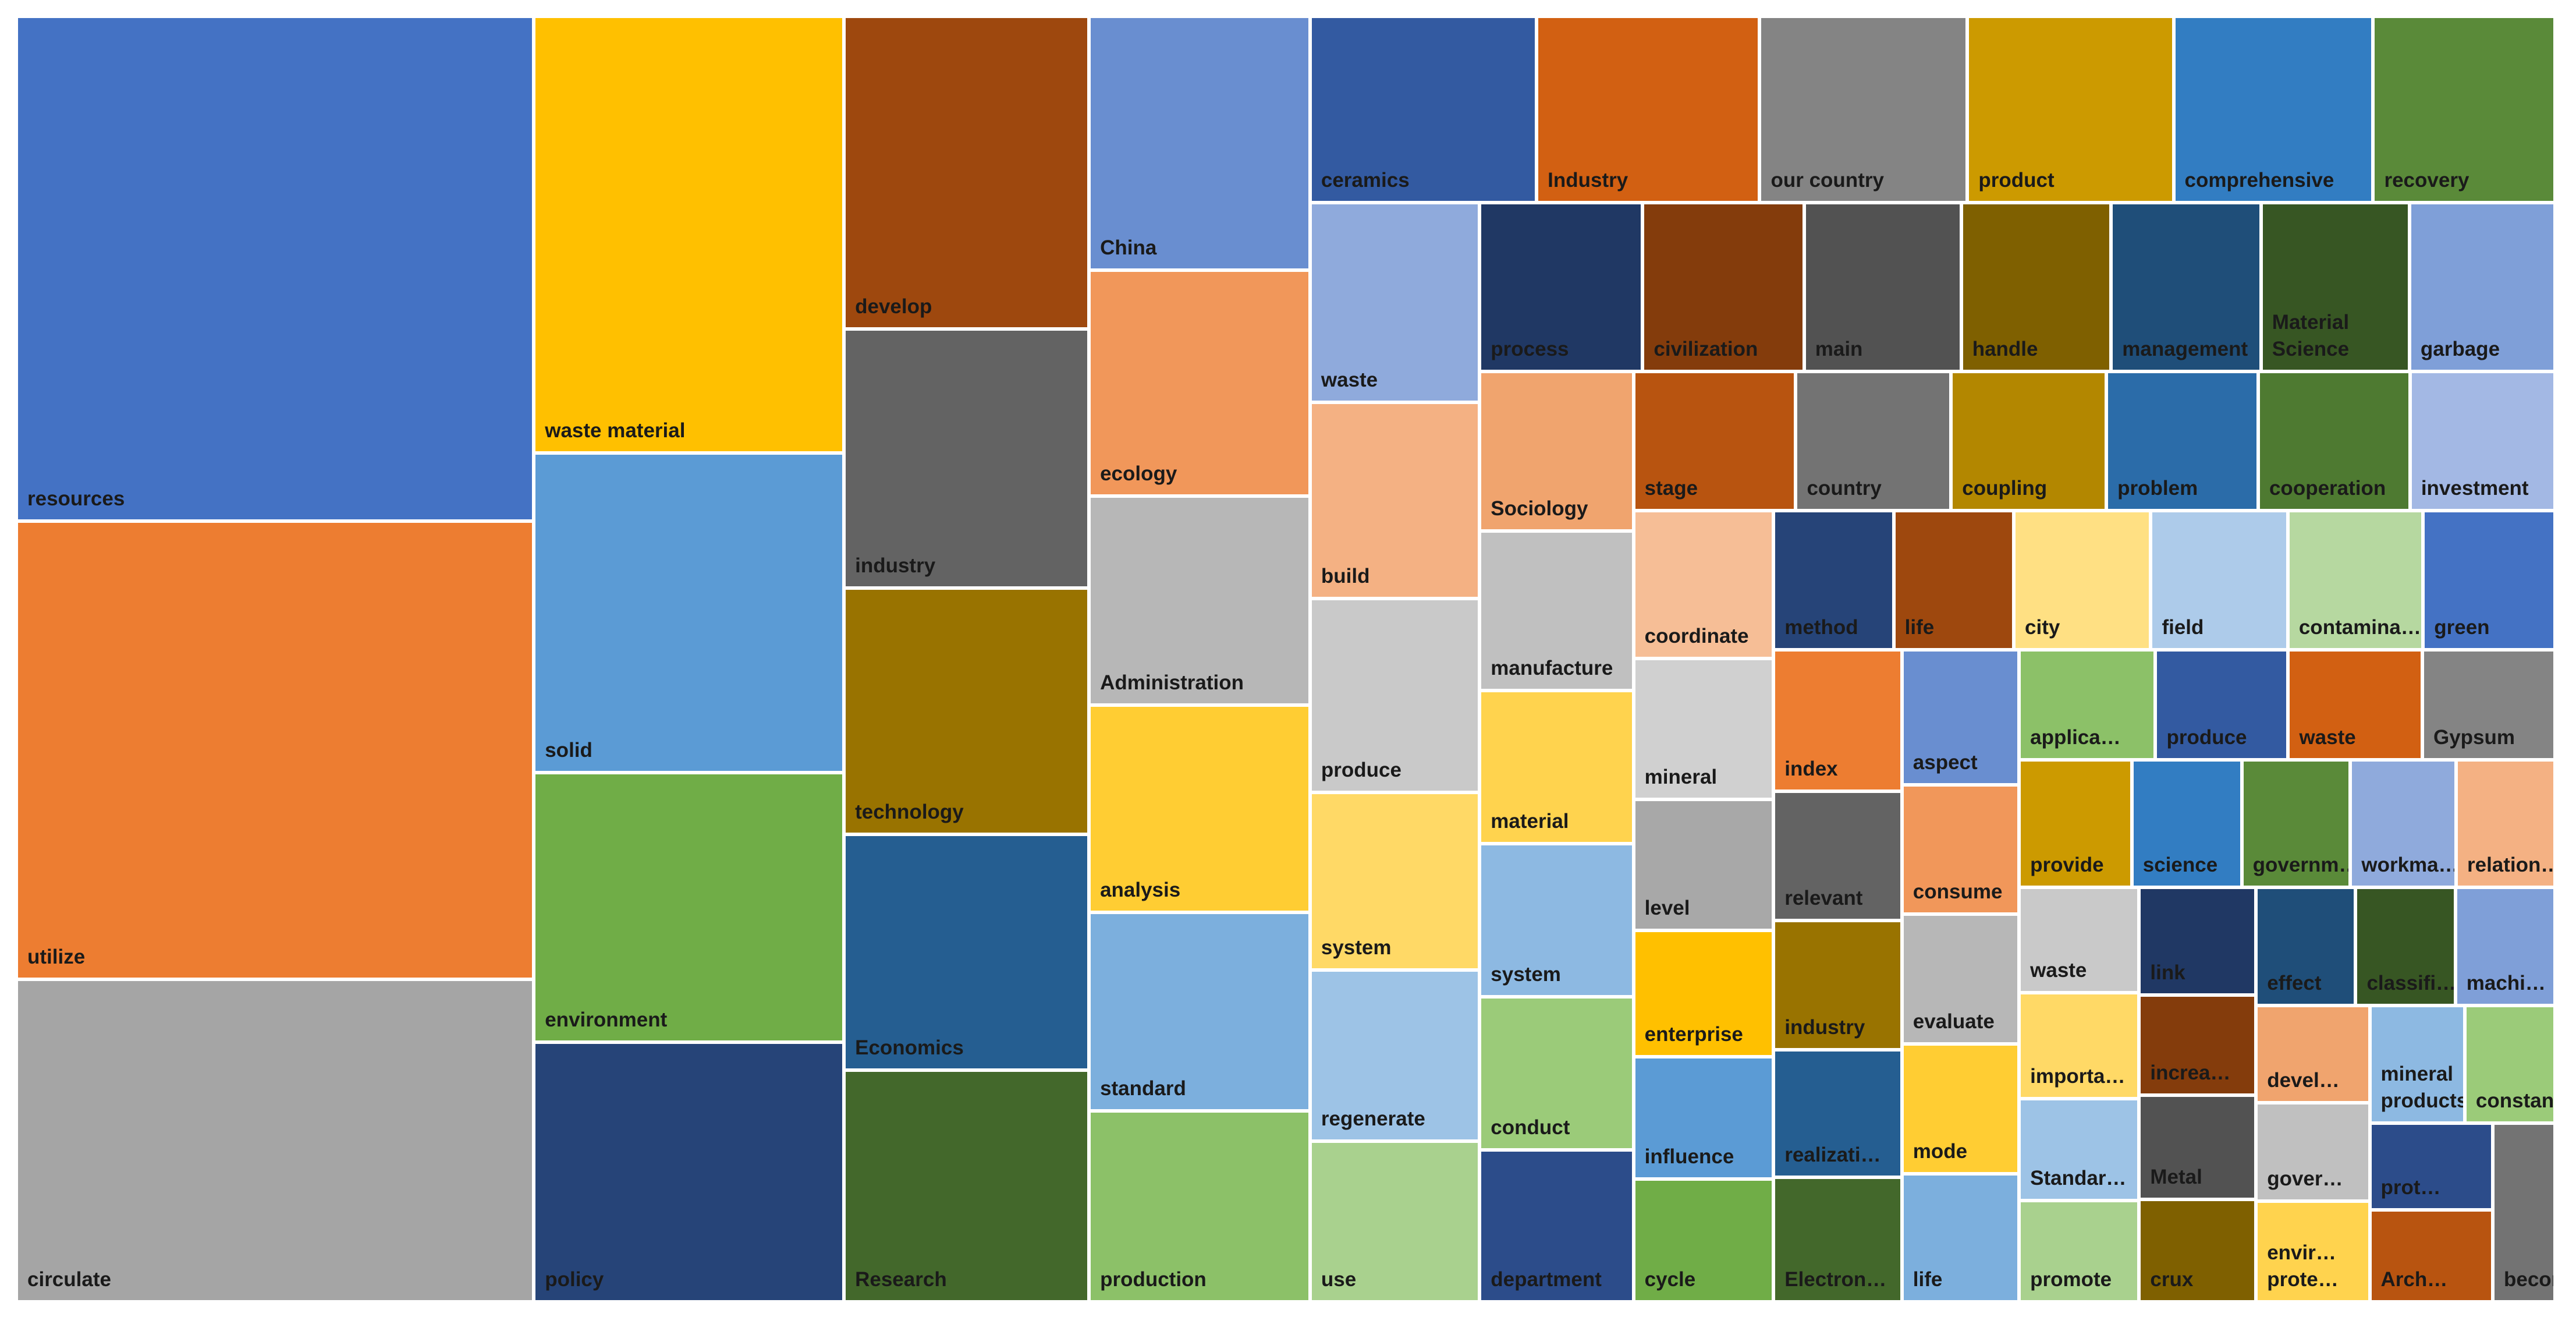  I want to click on cell-label: problem, so click(2158, 488).